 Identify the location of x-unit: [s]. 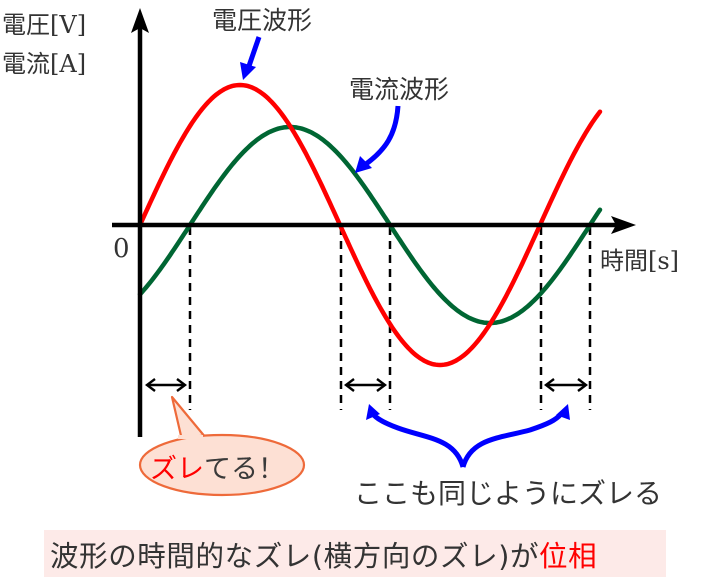
(664, 261).